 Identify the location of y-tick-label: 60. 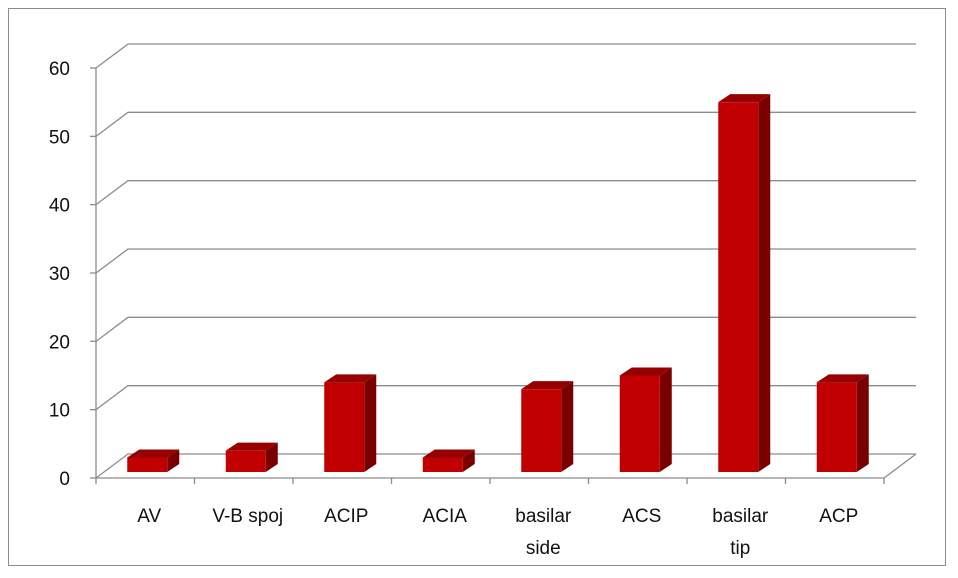
(59, 69).